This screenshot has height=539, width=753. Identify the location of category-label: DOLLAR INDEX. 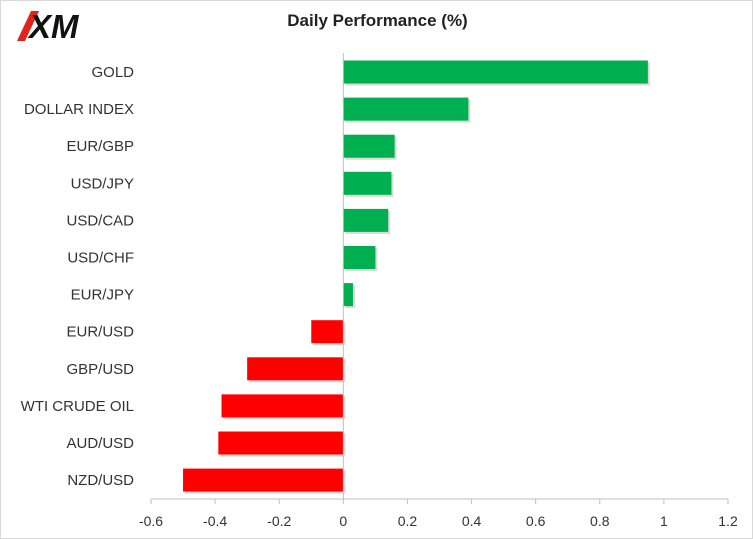
(79, 109).